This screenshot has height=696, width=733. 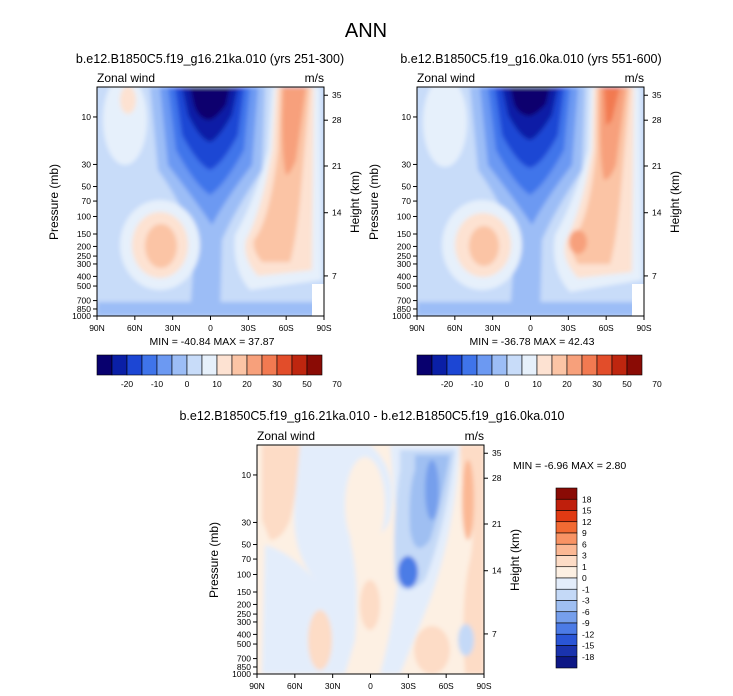 I want to click on panel-c-y-tick-label: 100, so click(x=244, y=574).